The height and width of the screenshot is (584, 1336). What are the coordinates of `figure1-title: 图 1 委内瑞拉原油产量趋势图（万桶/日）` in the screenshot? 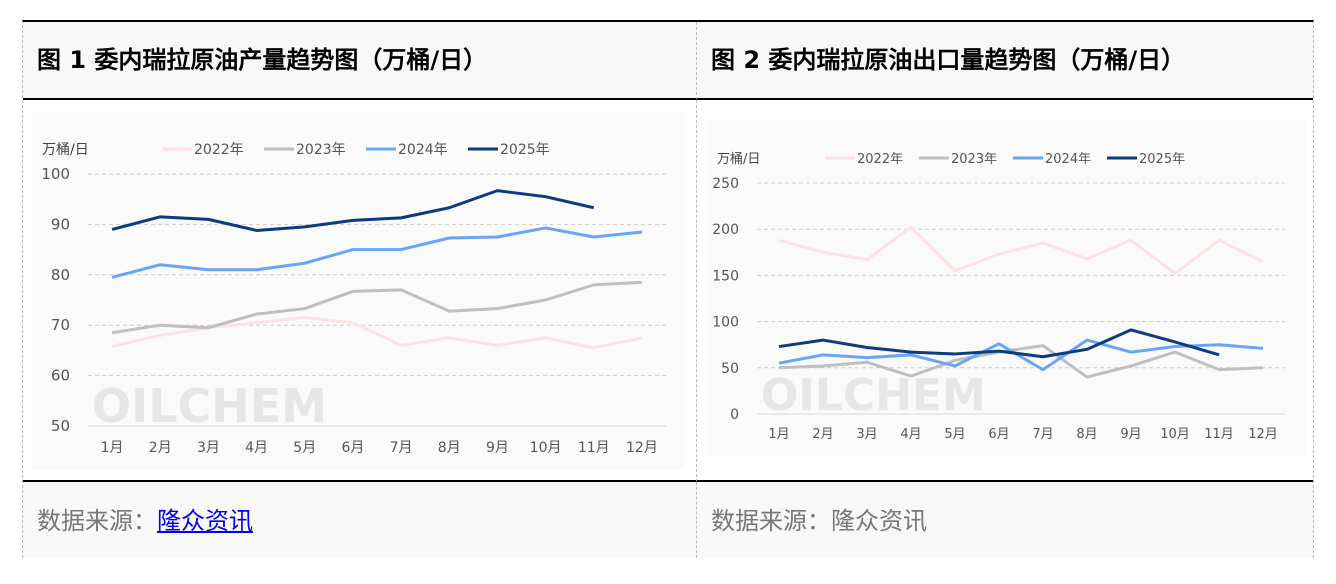 It's located at (359, 61).